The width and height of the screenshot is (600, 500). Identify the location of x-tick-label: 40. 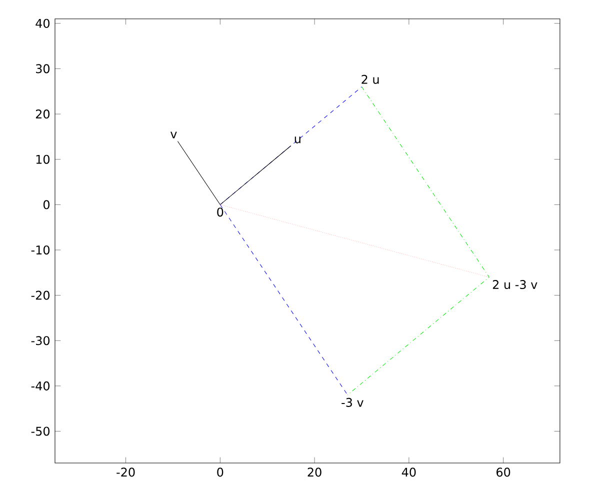
(409, 472).